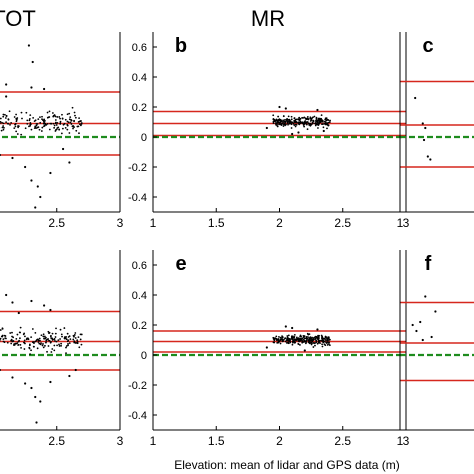  I want to click on panel-label-bg, so click(429, 264).